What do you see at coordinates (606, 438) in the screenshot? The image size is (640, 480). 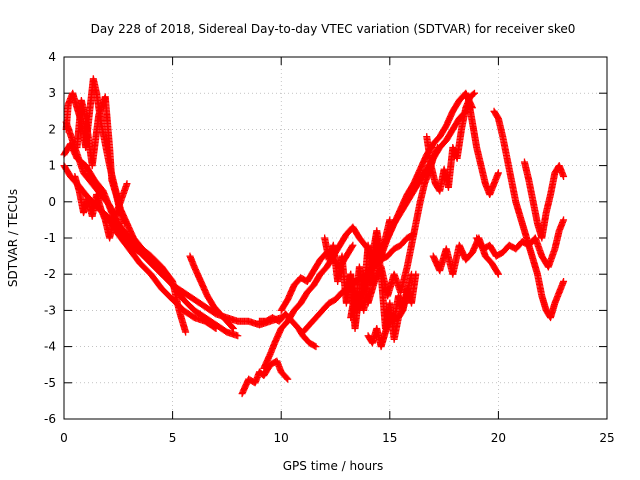 I see `x-tick-label: 25` at bounding box center [606, 438].